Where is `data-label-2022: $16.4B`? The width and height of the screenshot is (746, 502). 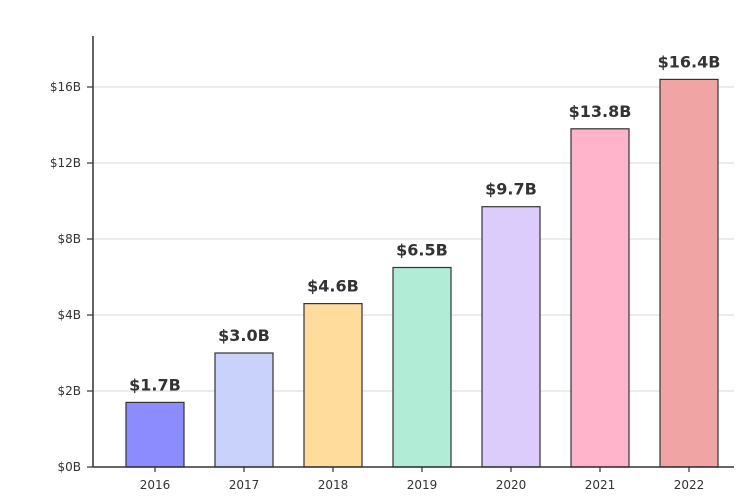 data-label-2022: $16.4B is located at coordinates (689, 61).